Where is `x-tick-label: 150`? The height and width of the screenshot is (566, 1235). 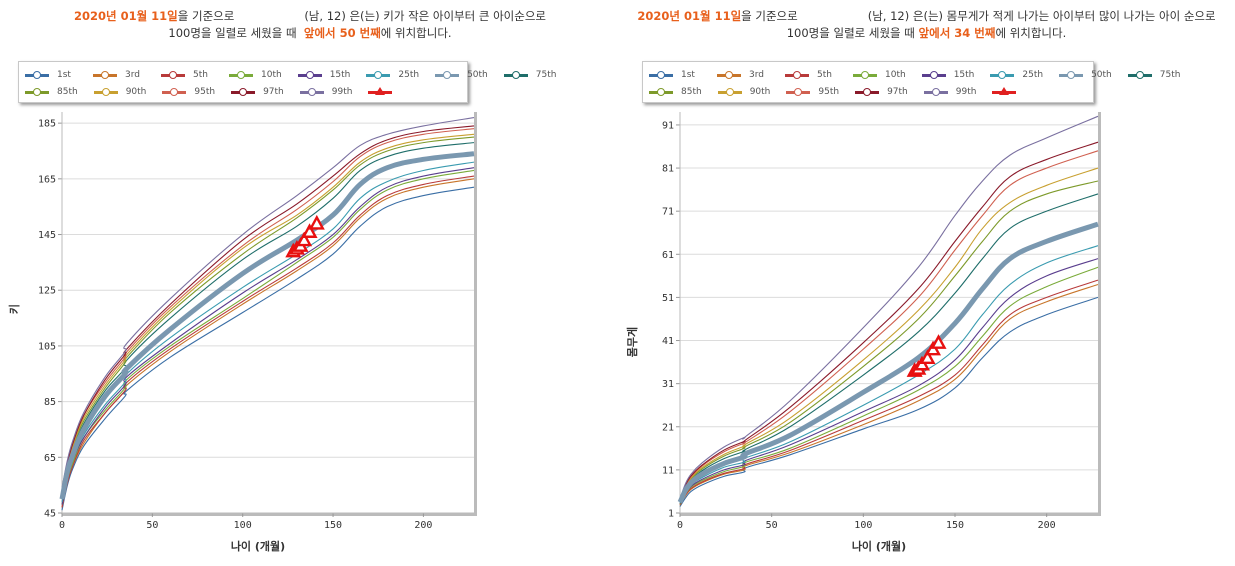 x-tick-label: 150 is located at coordinates (955, 525).